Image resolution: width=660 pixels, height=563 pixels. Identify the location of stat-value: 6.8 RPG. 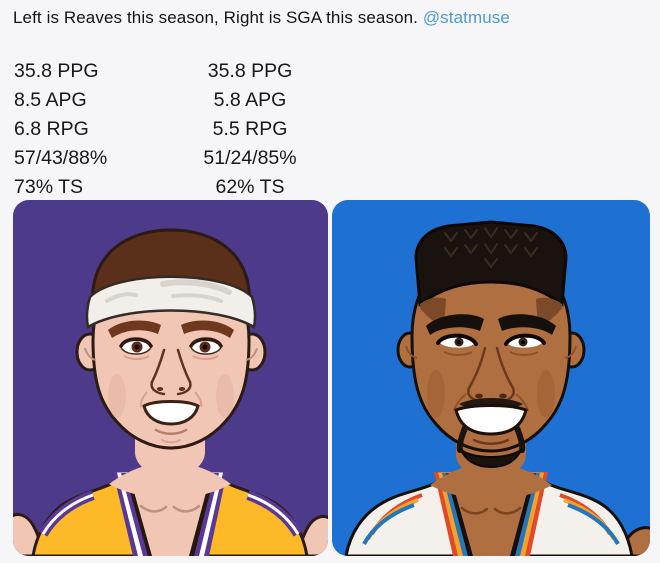
(51, 129).